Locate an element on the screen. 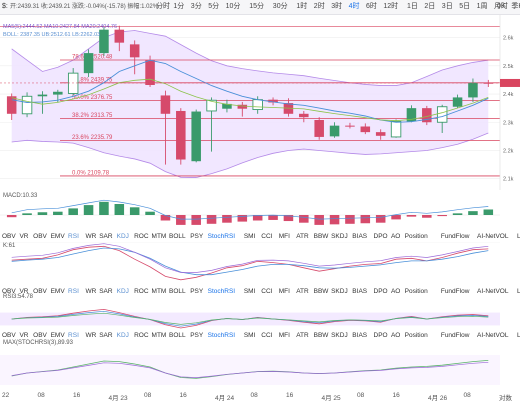 Image resolution: width=520 pixels, height=402 pixels. timeframe-15: 3日 is located at coordinates (447, 6).